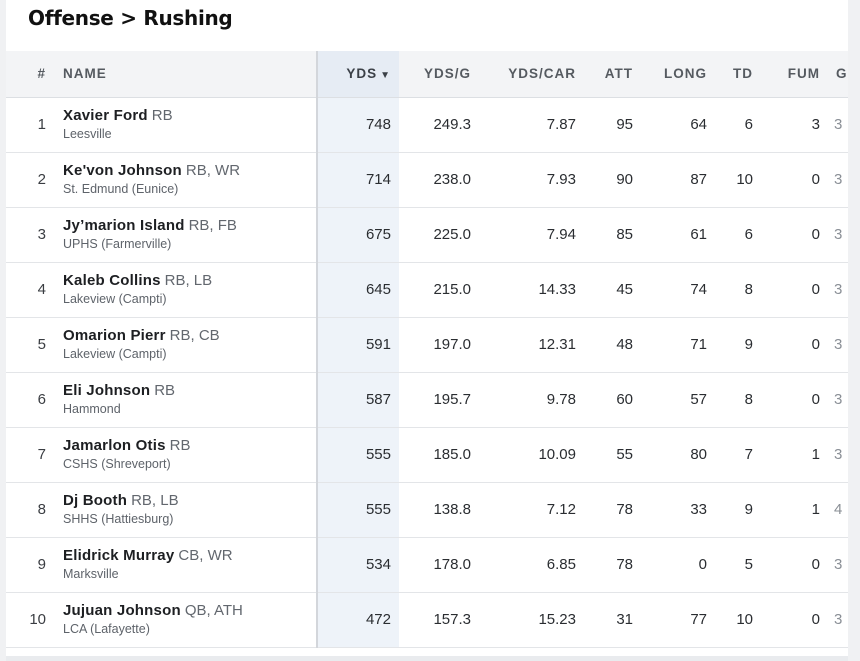  What do you see at coordinates (748, 234) in the screenshot?
I see `td-cell: 6` at bounding box center [748, 234].